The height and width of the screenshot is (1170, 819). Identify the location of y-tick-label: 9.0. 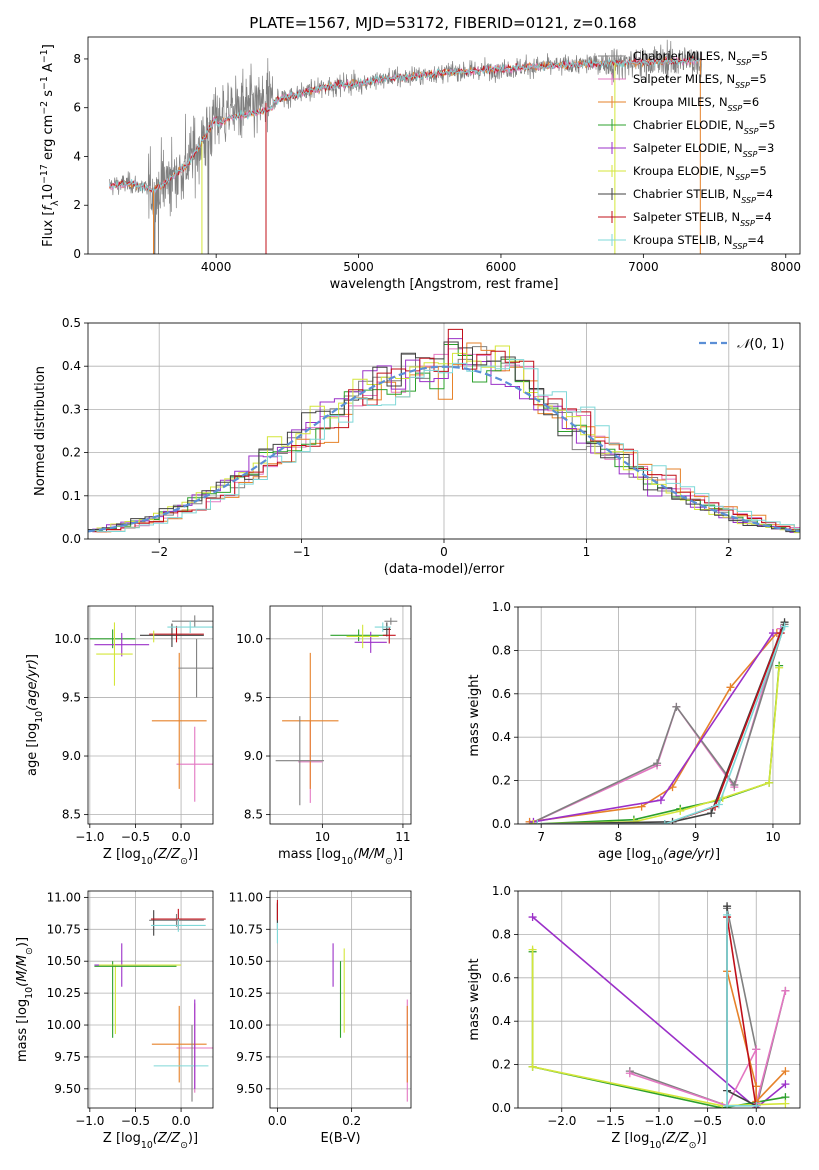
(253, 756).